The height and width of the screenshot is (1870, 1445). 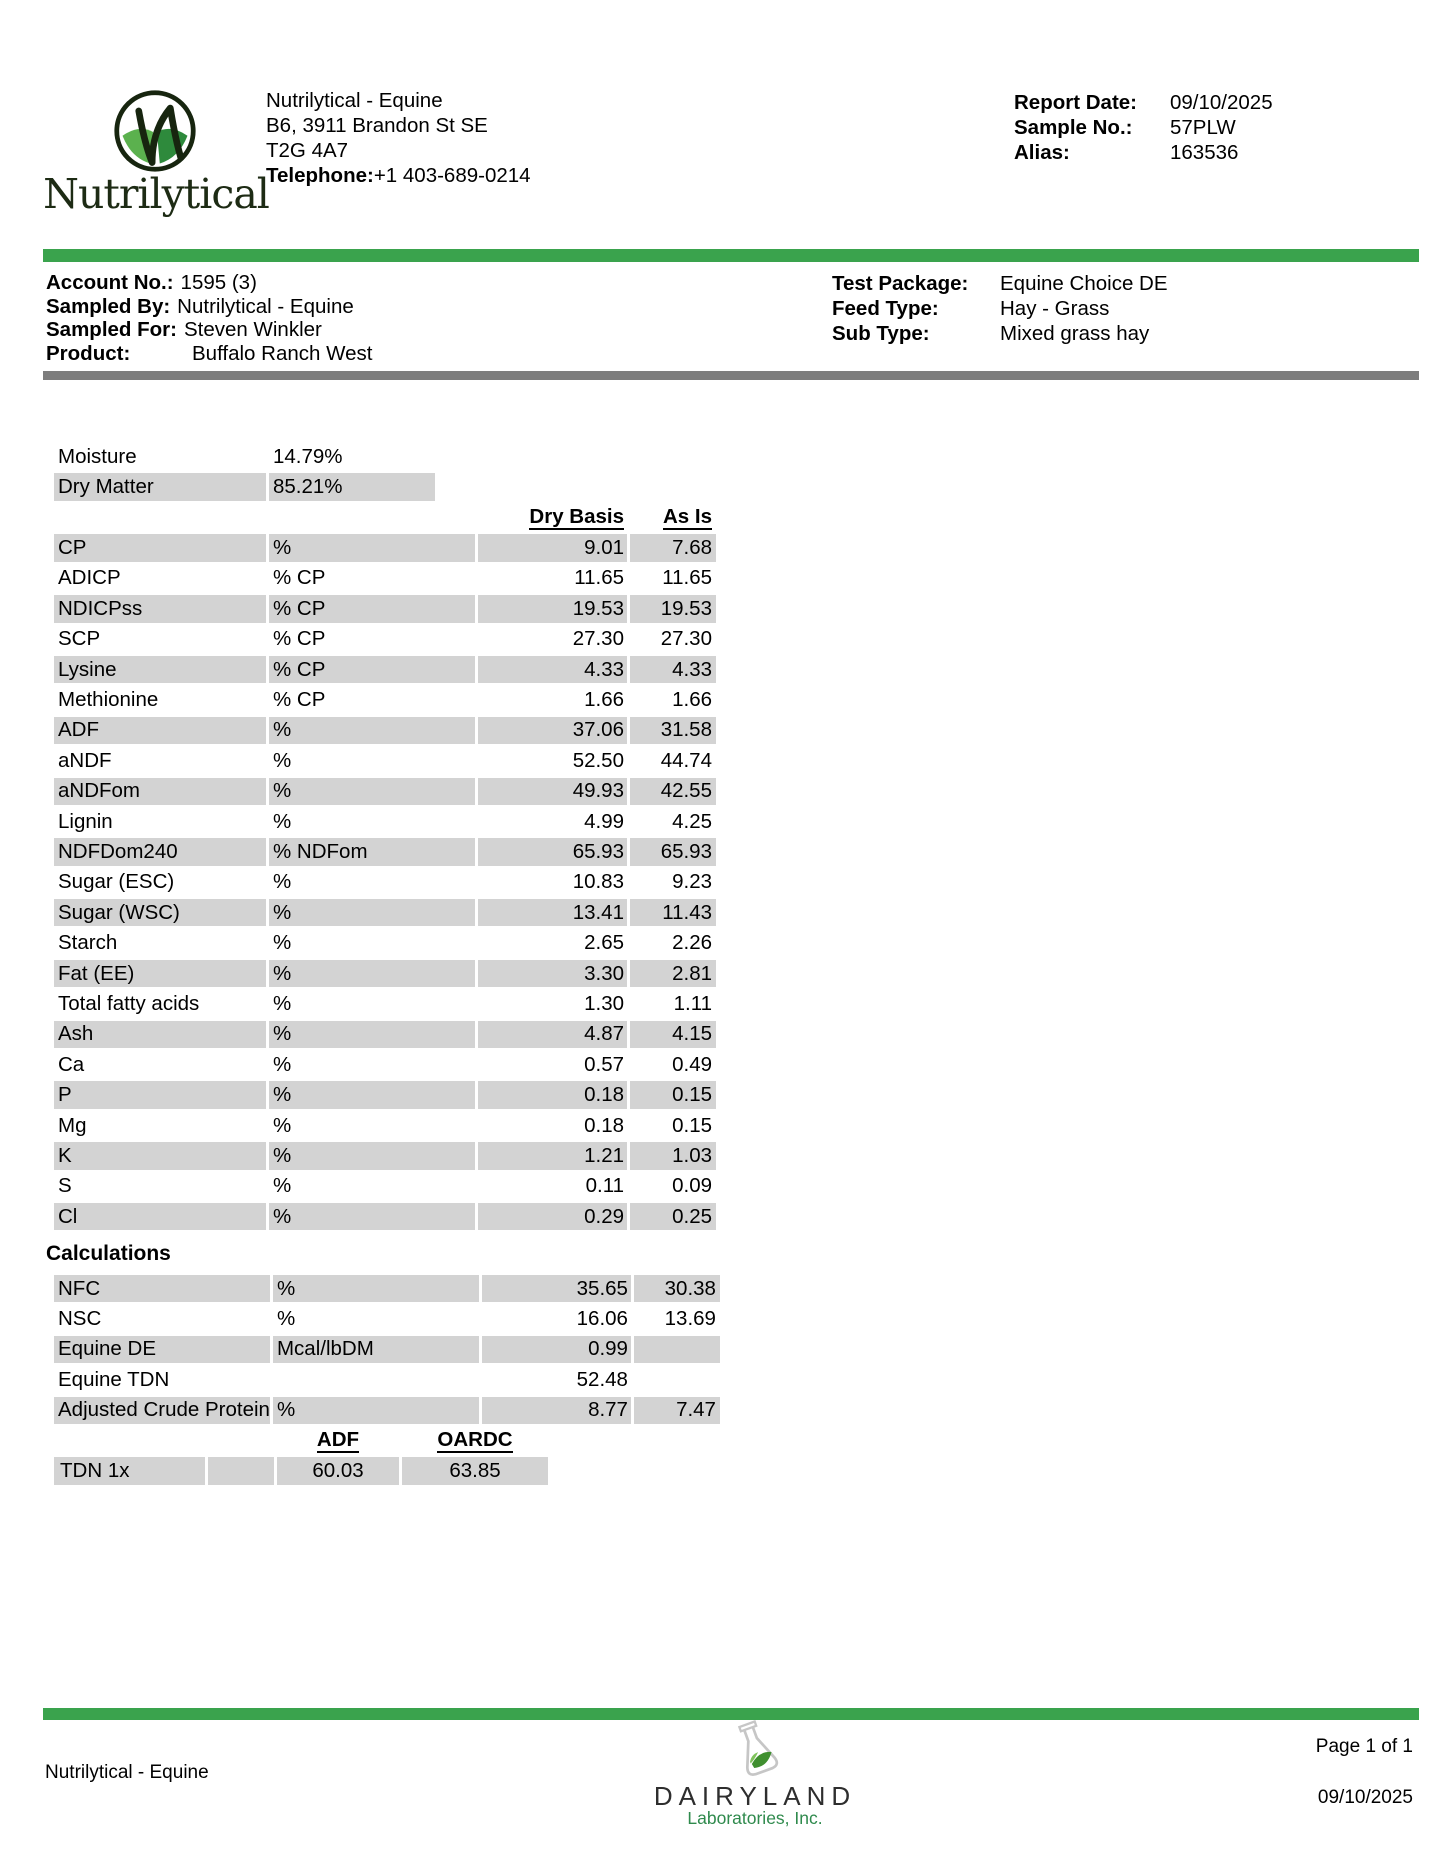 What do you see at coordinates (385, 730) in the screenshot?
I see `table-row: ADF% 37.06 31.58` at bounding box center [385, 730].